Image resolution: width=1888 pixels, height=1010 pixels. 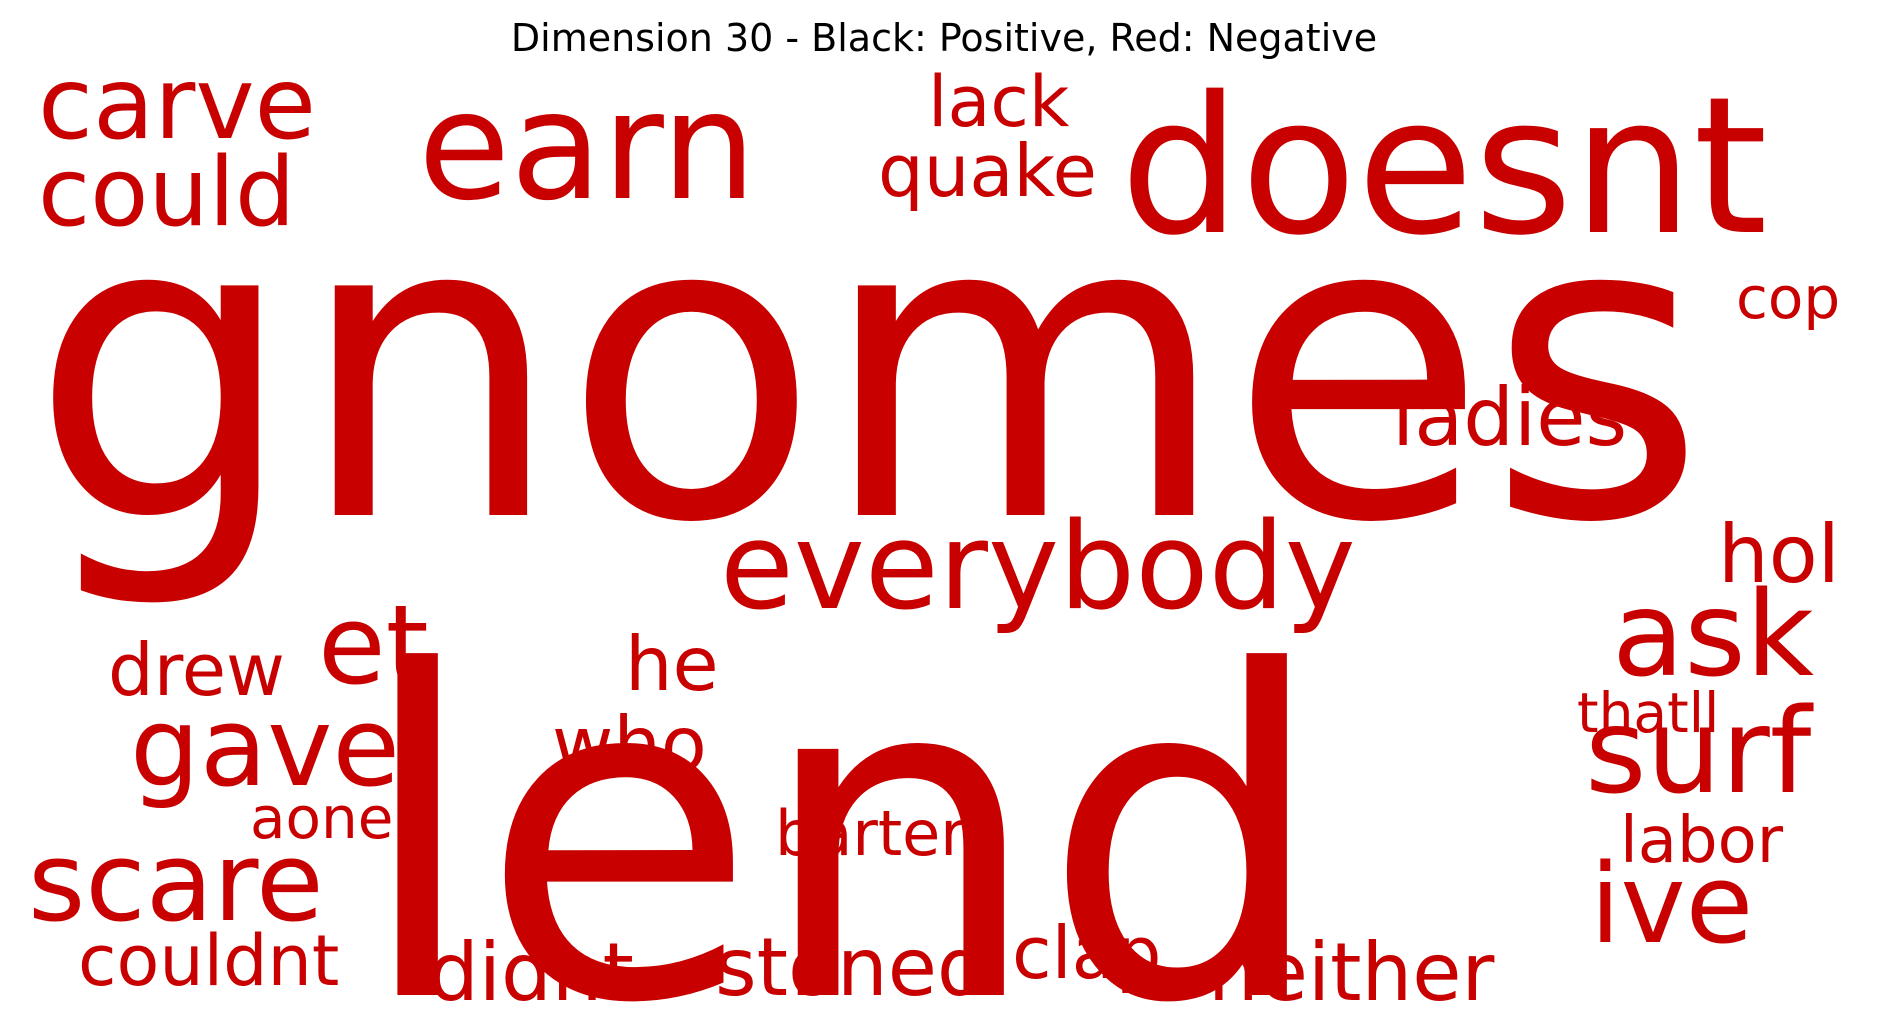 What do you see at coordinates (672, 664) in the screenshot?
I see `cloud-word-he: he` at bounding box center [672, 664].